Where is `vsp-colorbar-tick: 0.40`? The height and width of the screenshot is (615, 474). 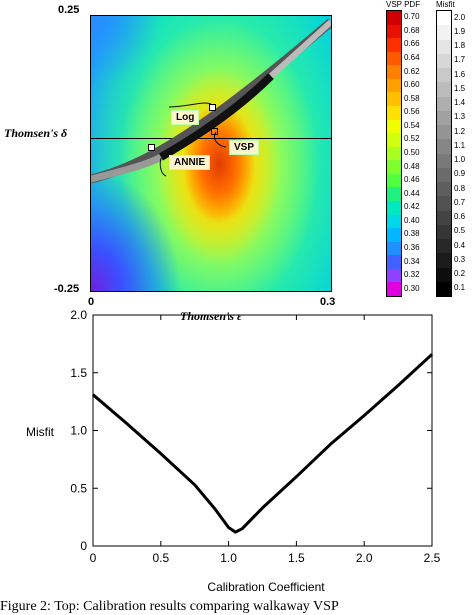
vsp-colorbar-tick: 0.40 is located at coordinates (412, 220).